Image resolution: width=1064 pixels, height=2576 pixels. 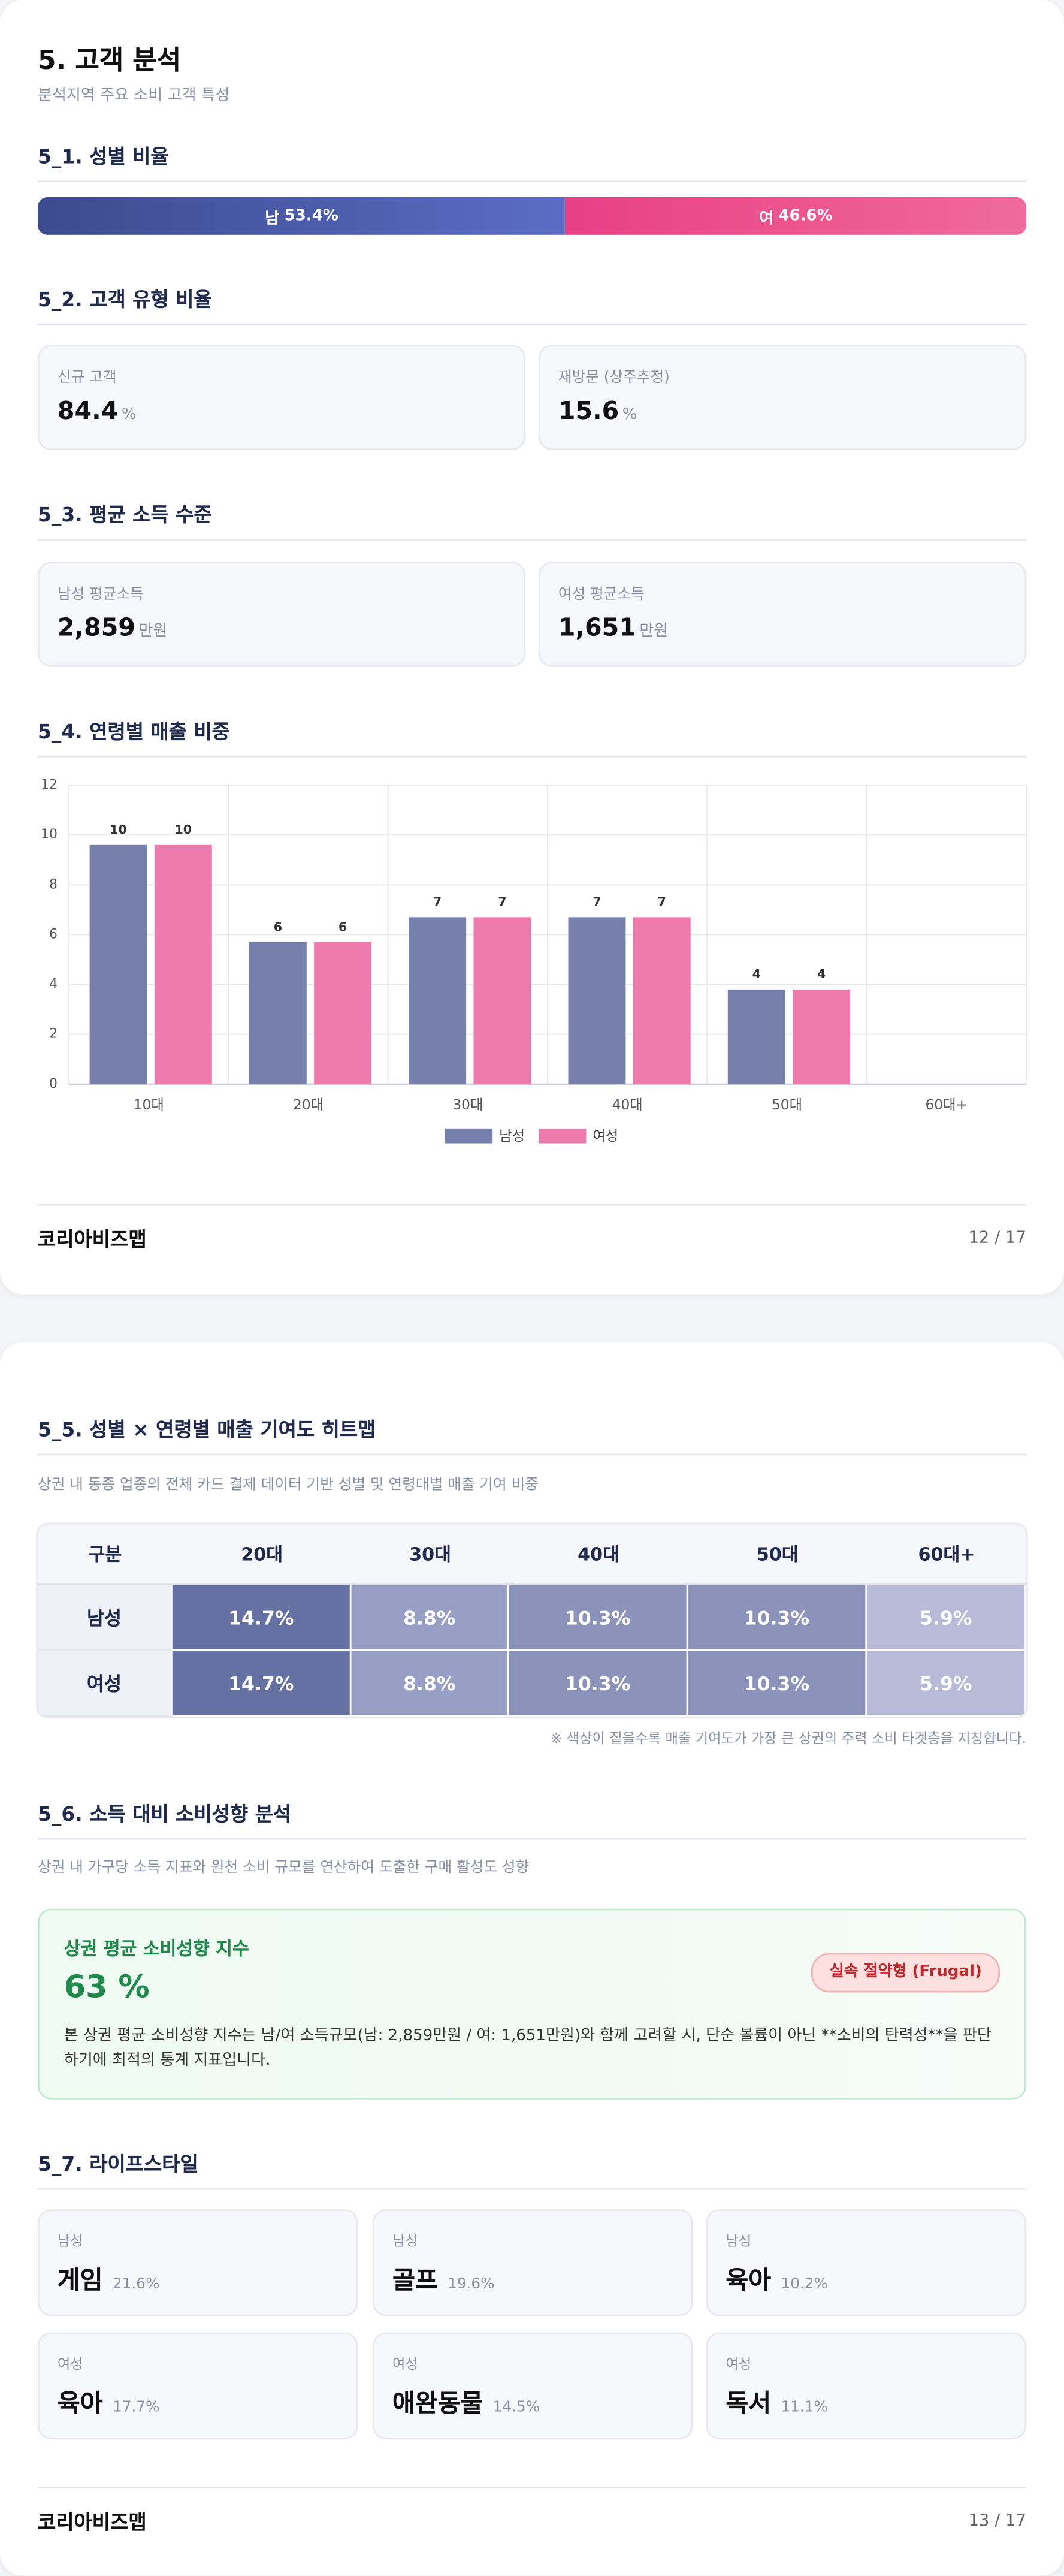 What do you see at coordinates (103, 156) in the screenshot?
I see `section-heading: 5_1. 성별 비율` at bounding box center [103, 156].